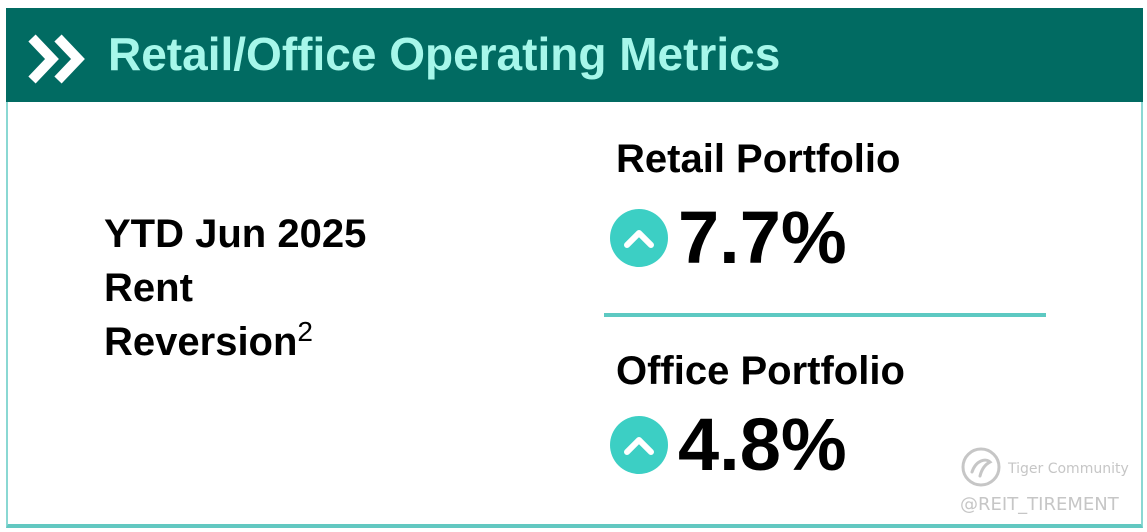  What do you see at coordinates (235, 288) in the screenshot?
I see `rent-reversion-label: YTD Jun 2025 Rent Reversion2` at bounding box center [235, 288].